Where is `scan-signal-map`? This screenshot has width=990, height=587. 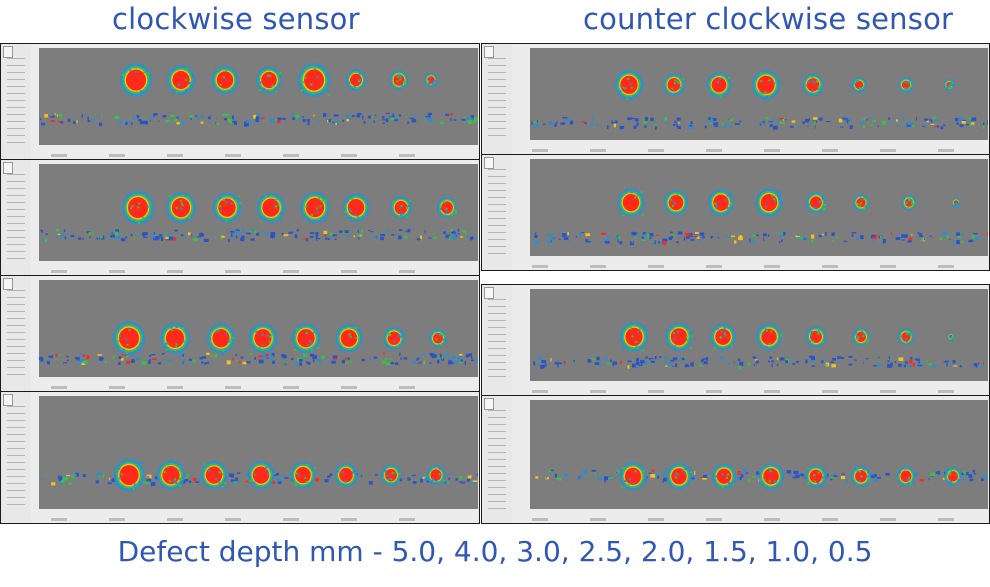 scan-signal-map is located at coordinates (258, 216).